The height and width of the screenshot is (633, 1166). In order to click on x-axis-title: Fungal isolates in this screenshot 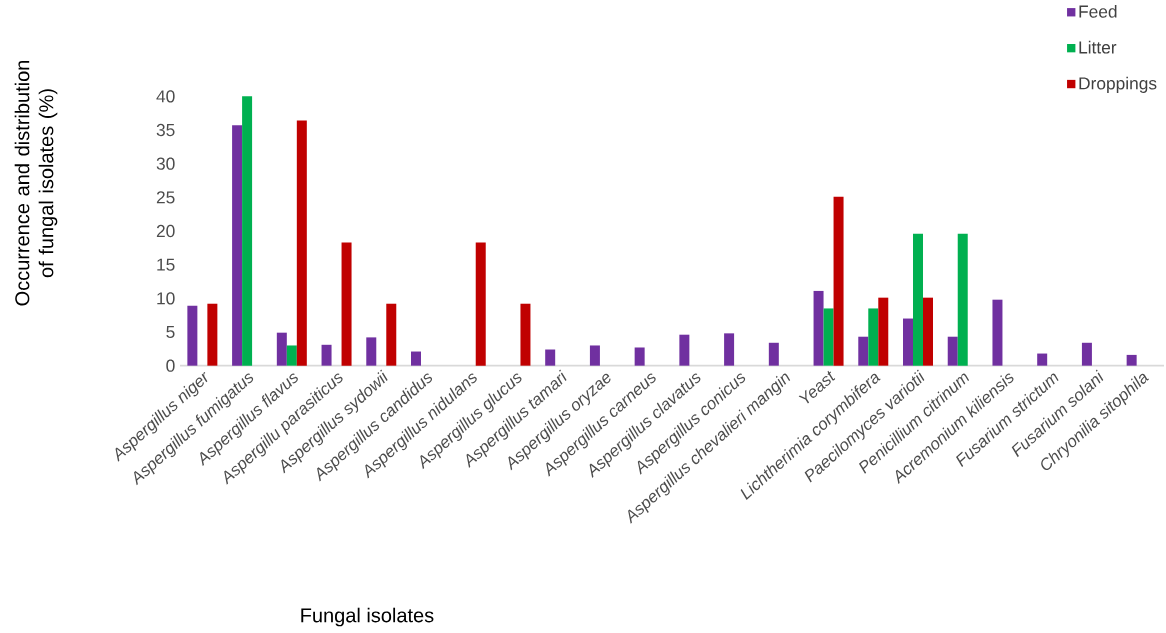, I will do `click(367, 617)`.